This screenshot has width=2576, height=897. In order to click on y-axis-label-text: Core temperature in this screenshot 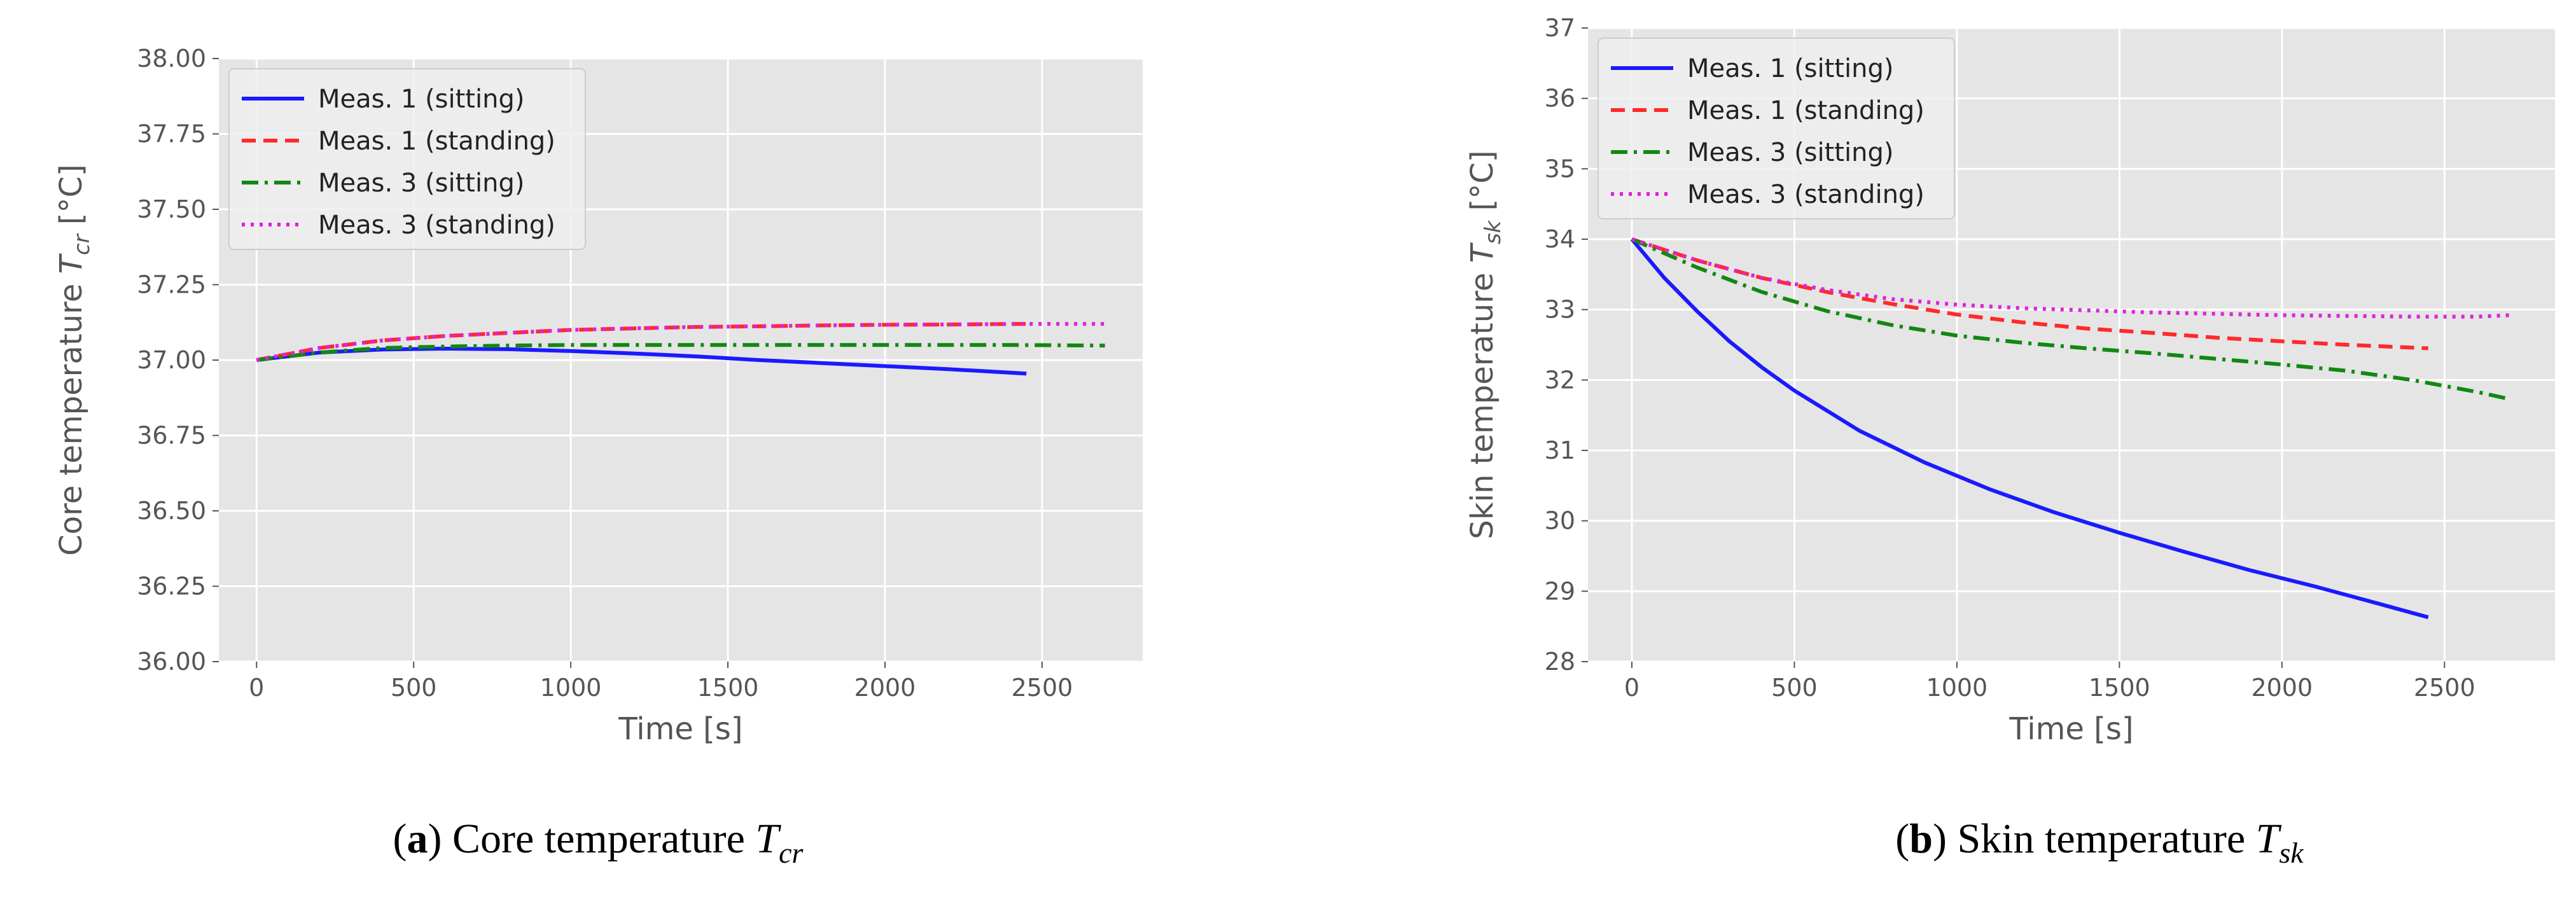, I will do `click(71, 414)`.